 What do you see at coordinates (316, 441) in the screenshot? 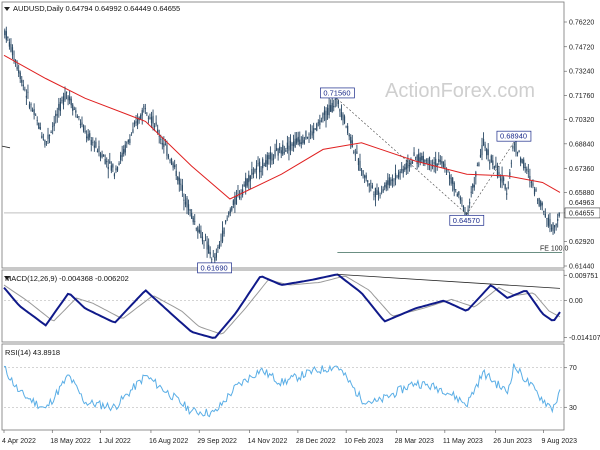
I see `x-tick-label: 28 Dec 2022` at bounding box center [316, 441].